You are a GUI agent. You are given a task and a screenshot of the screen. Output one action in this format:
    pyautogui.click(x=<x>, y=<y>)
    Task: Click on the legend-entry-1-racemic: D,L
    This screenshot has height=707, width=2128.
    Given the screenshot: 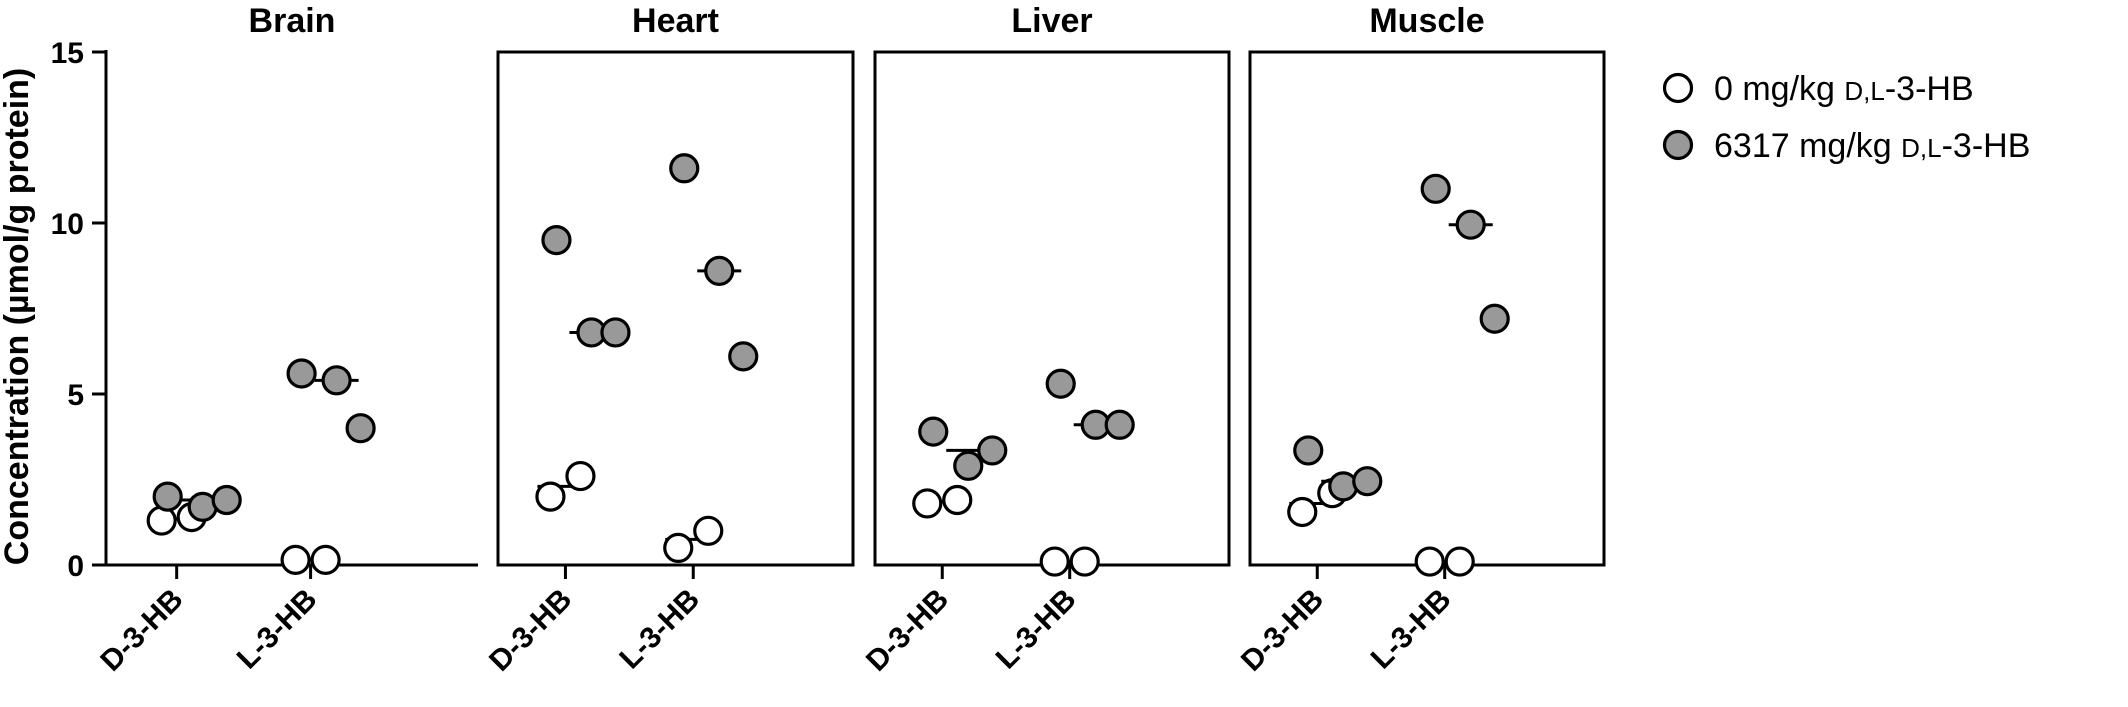 What is the action you would take?
    pyautogui.click(x=1921, y=148)
    